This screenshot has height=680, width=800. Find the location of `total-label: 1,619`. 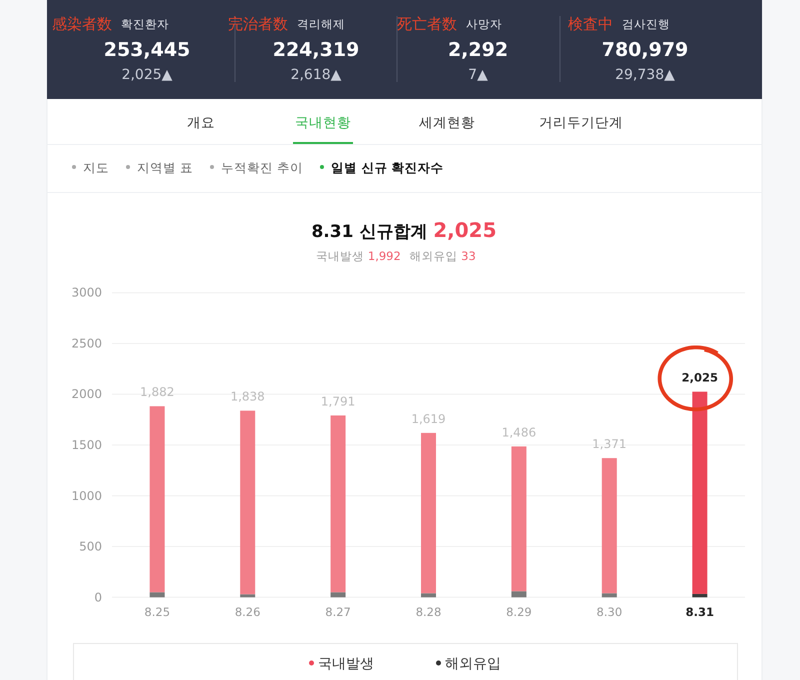

total-label: 1,619 is located at coordinates (428, 419).